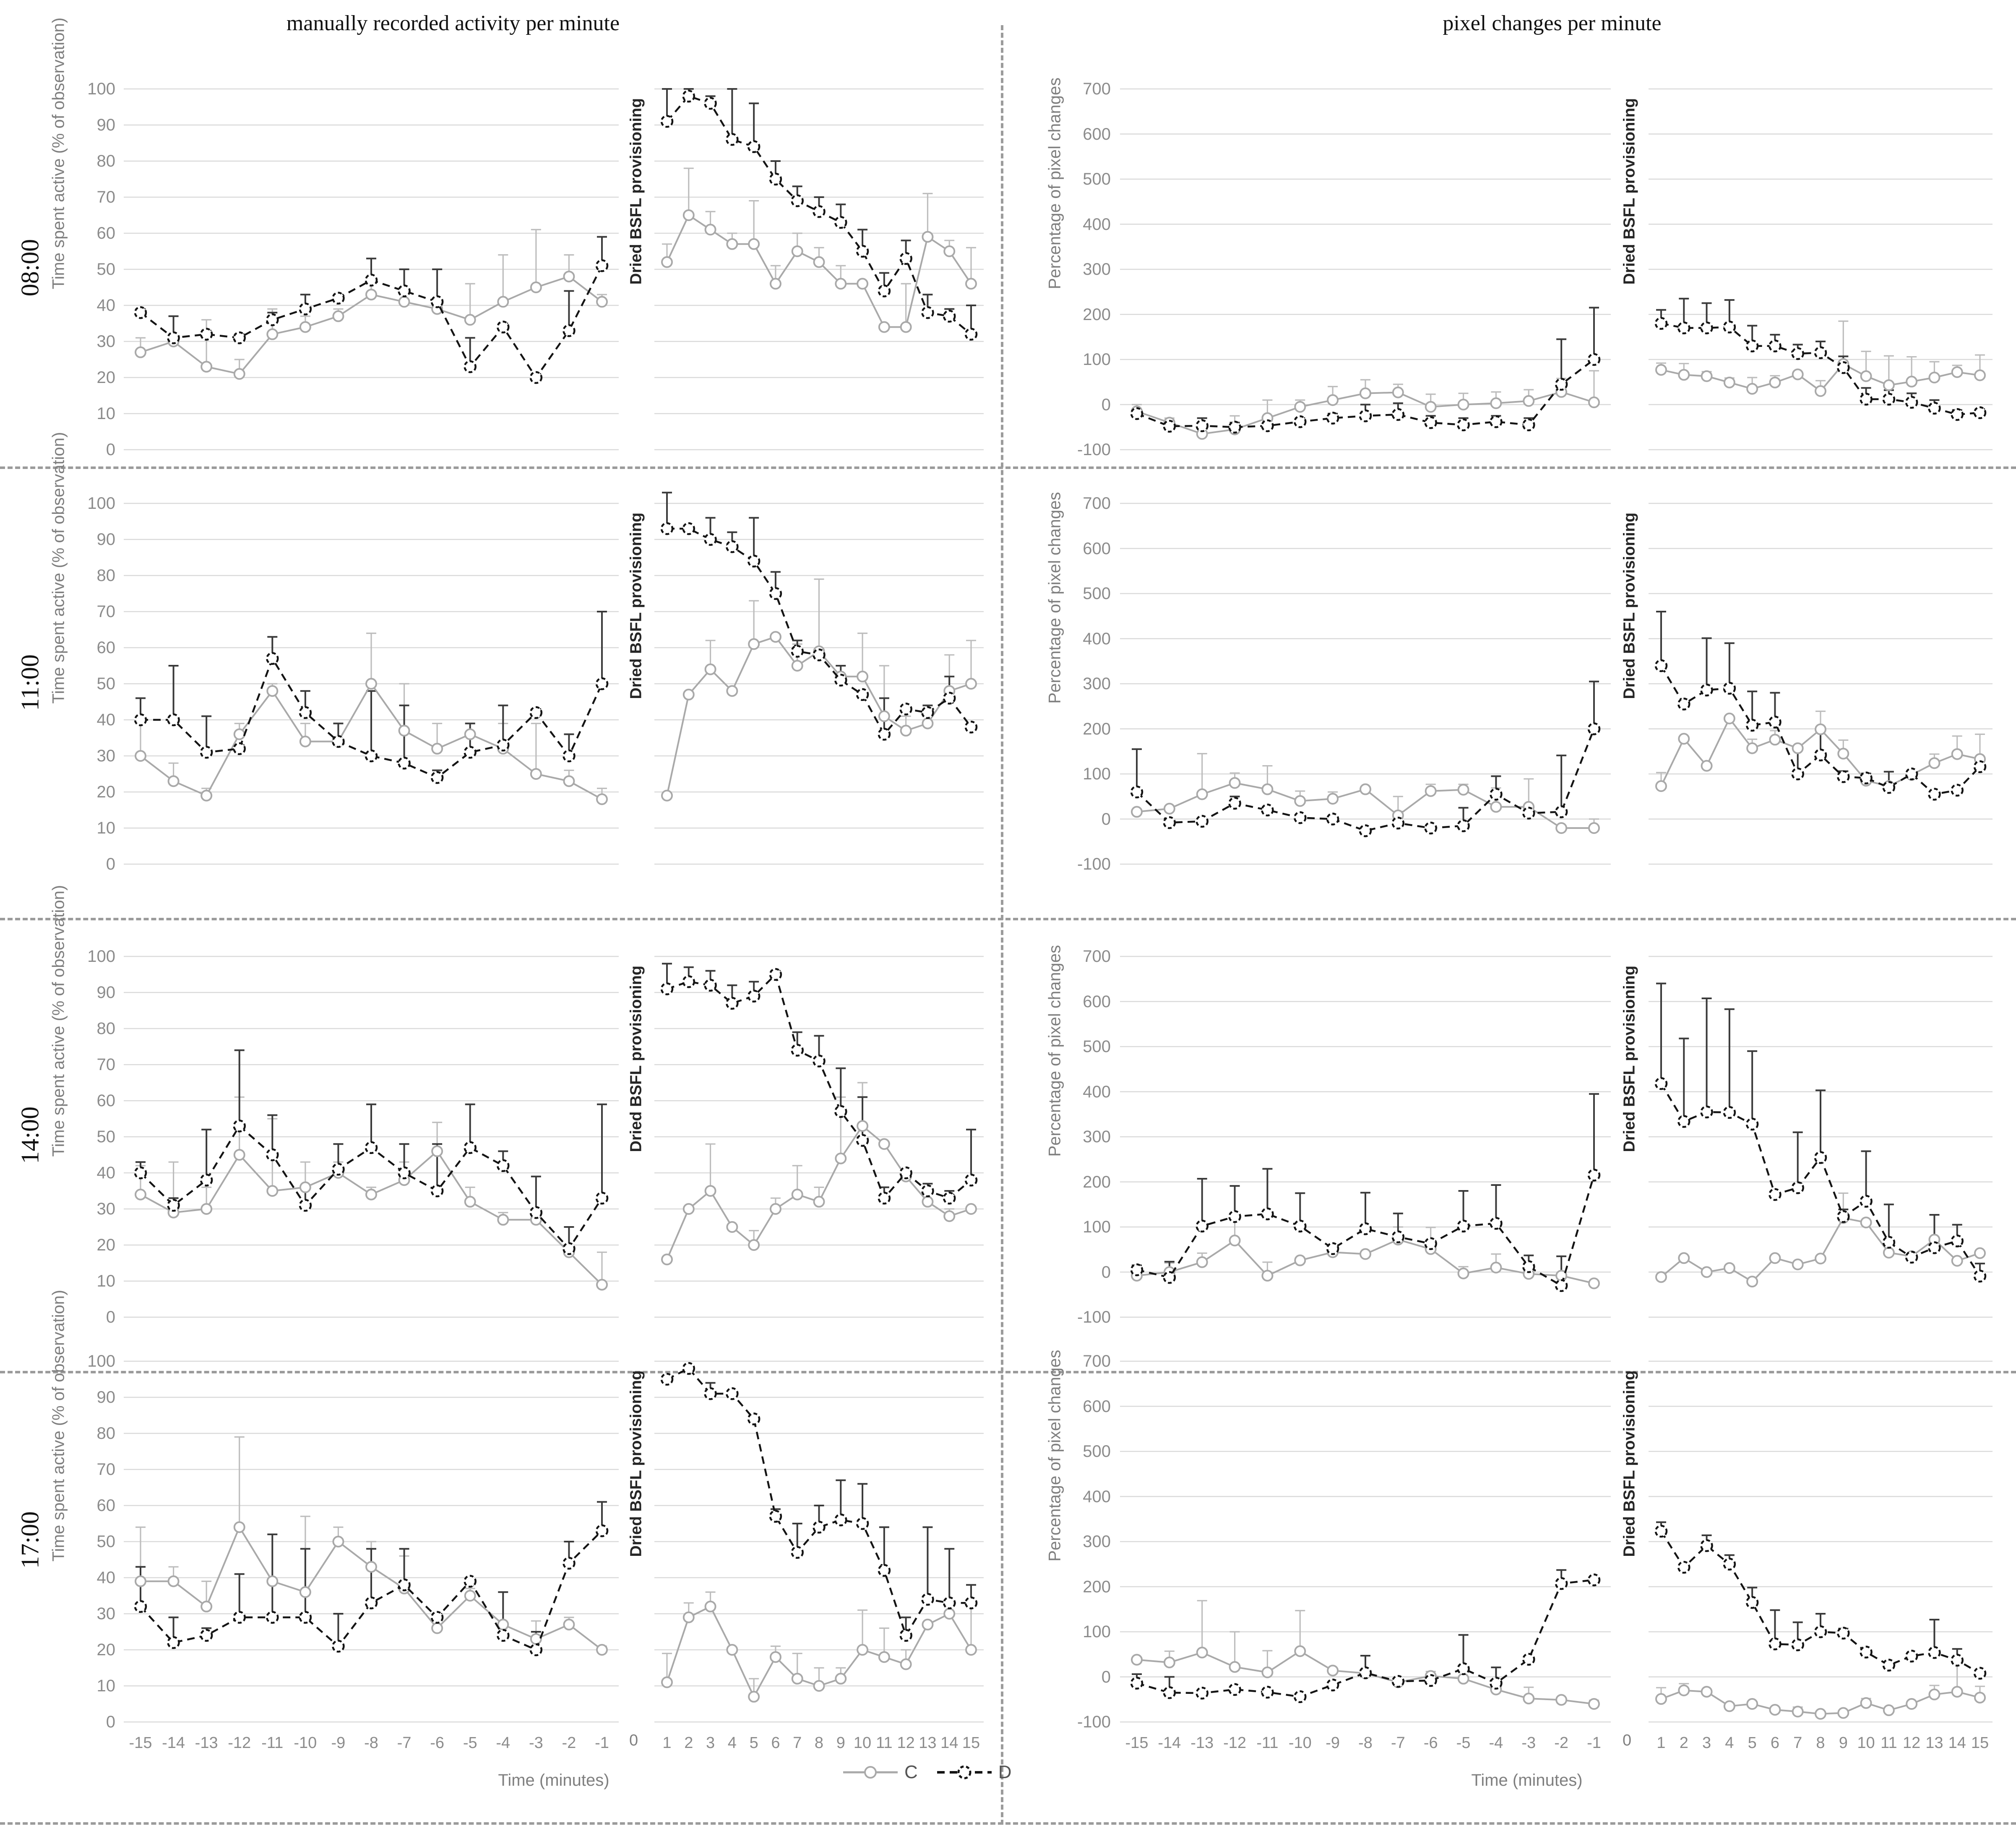  I want to click on x-tick-label: -2, so click(569, 1743).